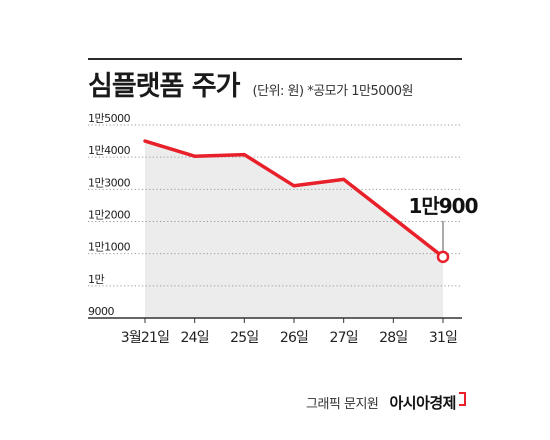  What do you see at coordinates (443, 257) in the screenshot?
I see `end-point-marker` at bounding box center [443, 257].